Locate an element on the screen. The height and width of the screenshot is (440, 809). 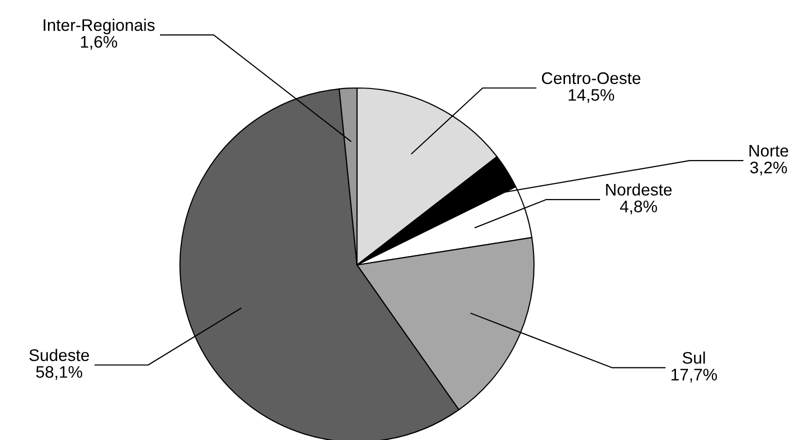
data-label: 3,2% is located at coordinates (768, 169).